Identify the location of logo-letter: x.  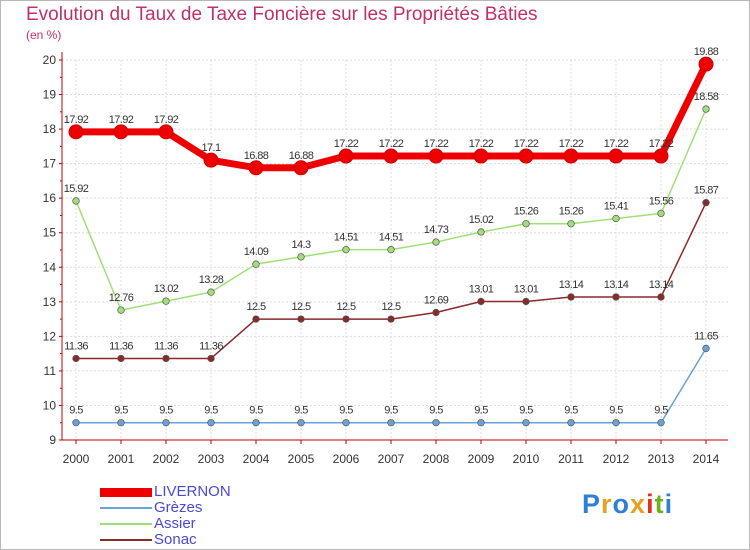
(638, 504).